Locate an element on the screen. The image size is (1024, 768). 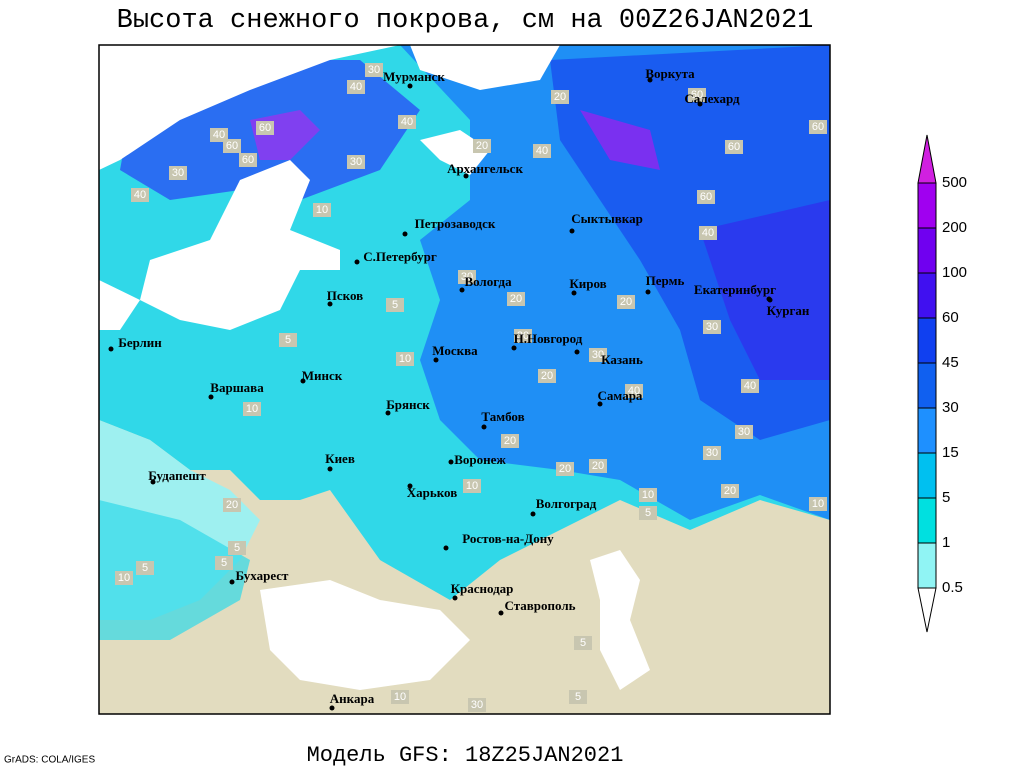
city-label: Воркута is located at coordinates (670, 73).